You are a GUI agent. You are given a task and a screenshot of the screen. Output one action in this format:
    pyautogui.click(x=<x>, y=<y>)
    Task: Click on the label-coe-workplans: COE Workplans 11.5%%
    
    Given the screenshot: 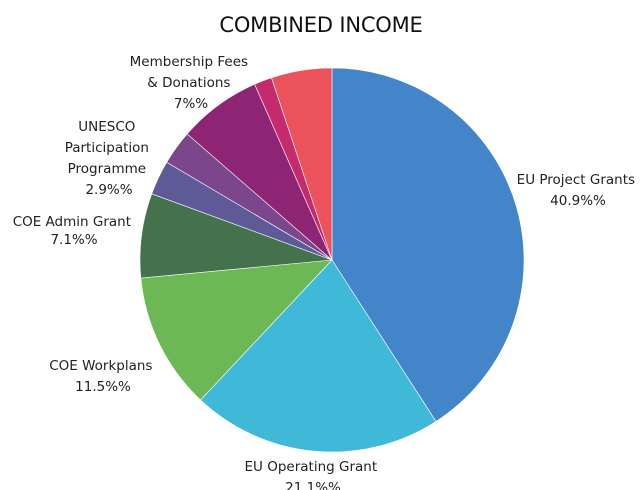 What is the action you would take?
    pyautogui.click(x=103, y=376)
    